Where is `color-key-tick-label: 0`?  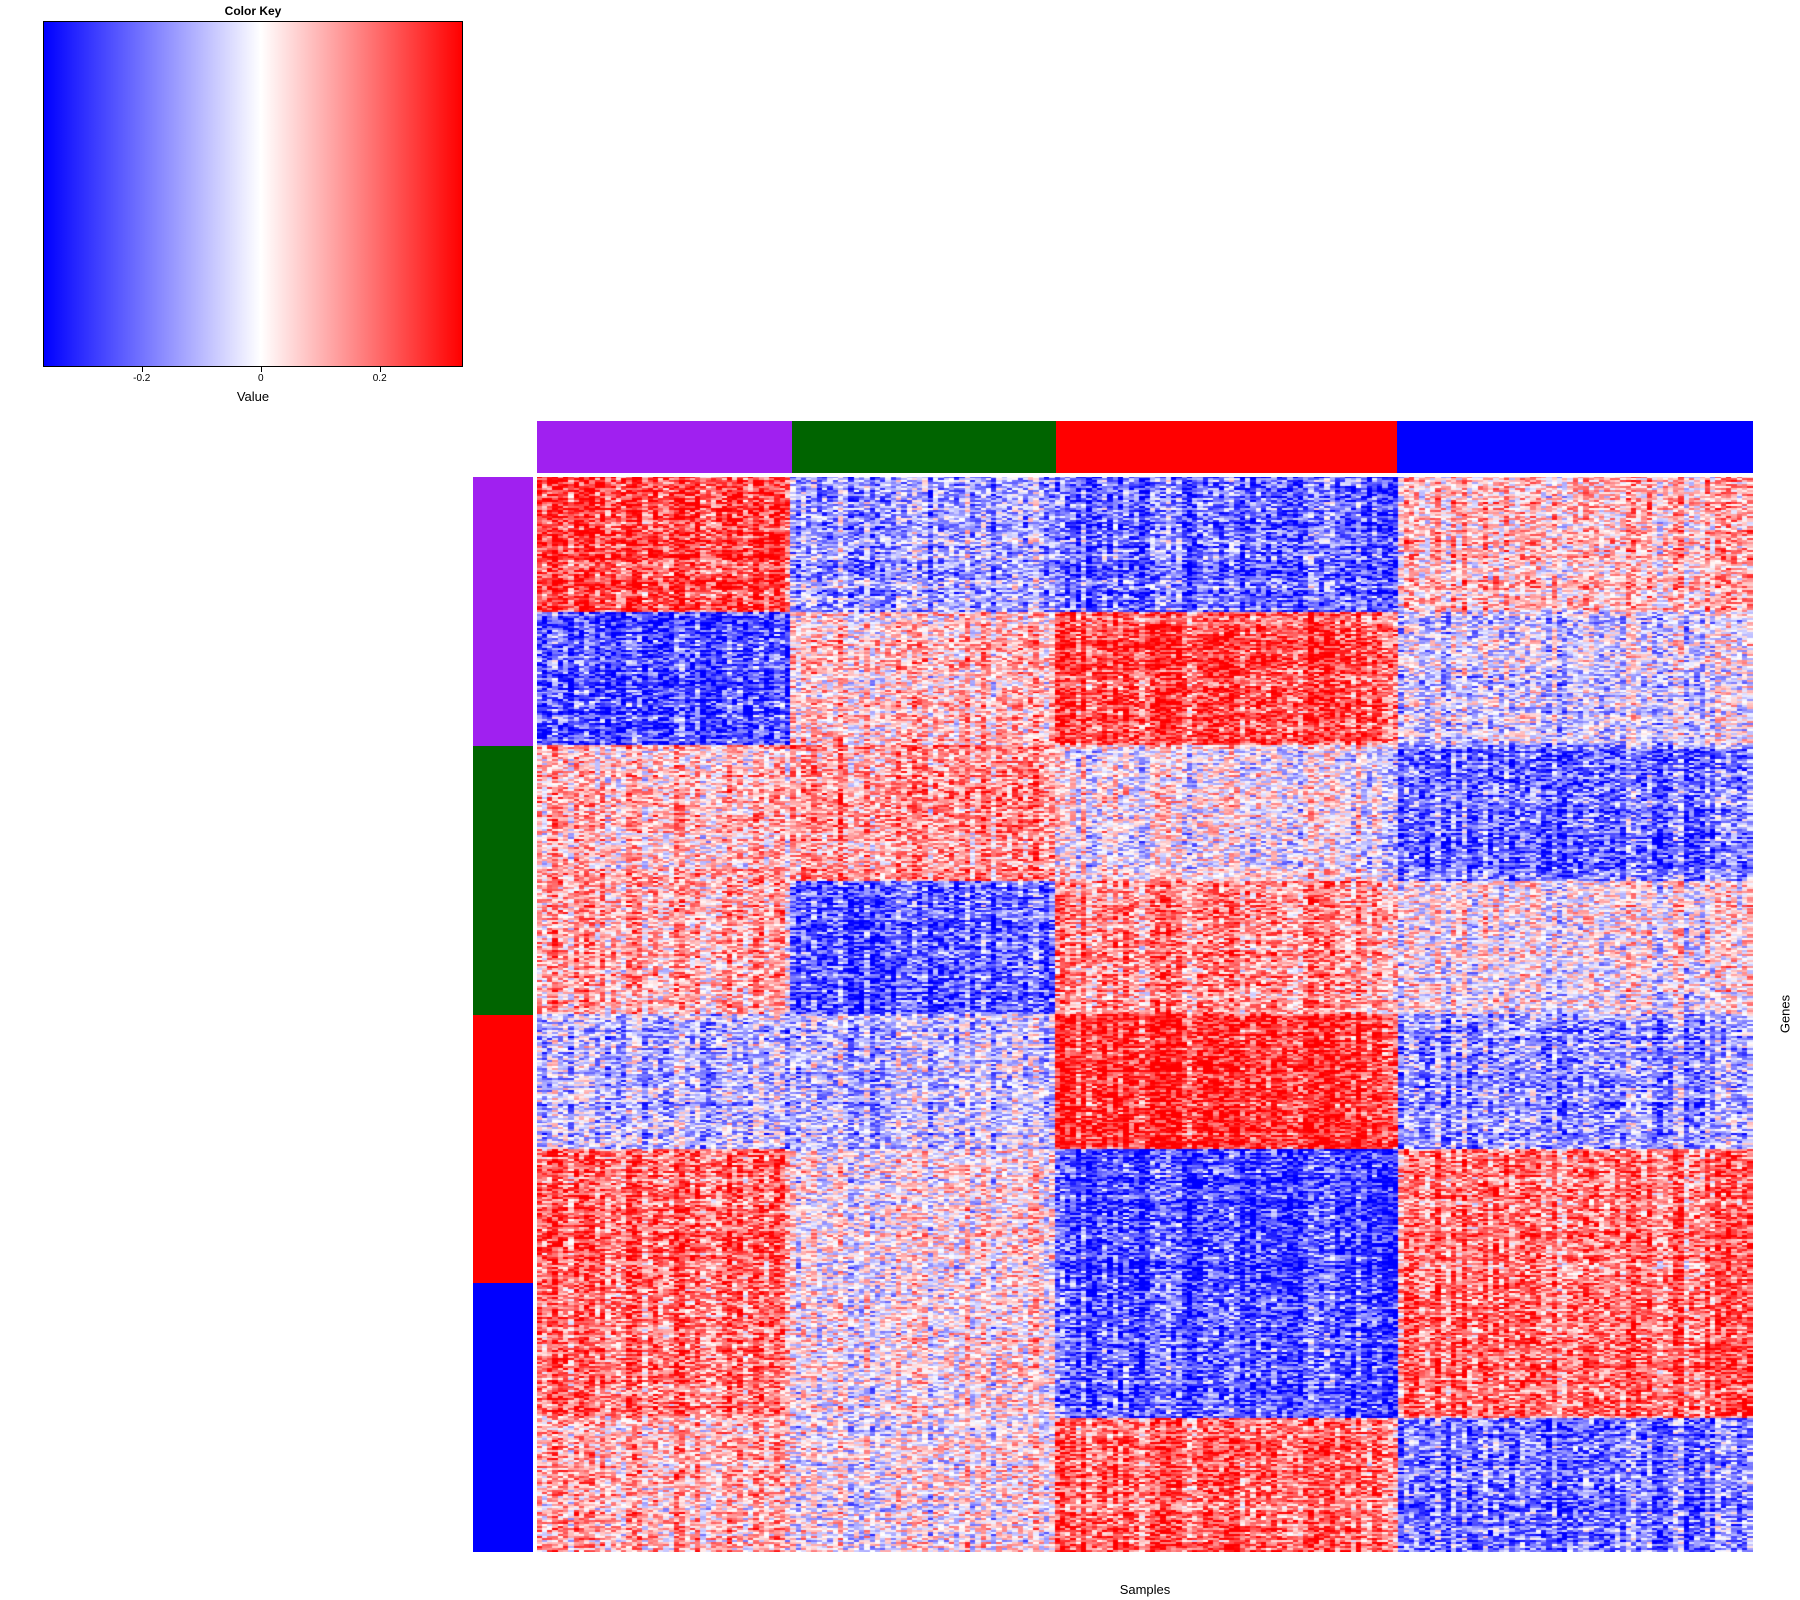
color-key-tick-label: 0 is located at coordinates (260, 378).